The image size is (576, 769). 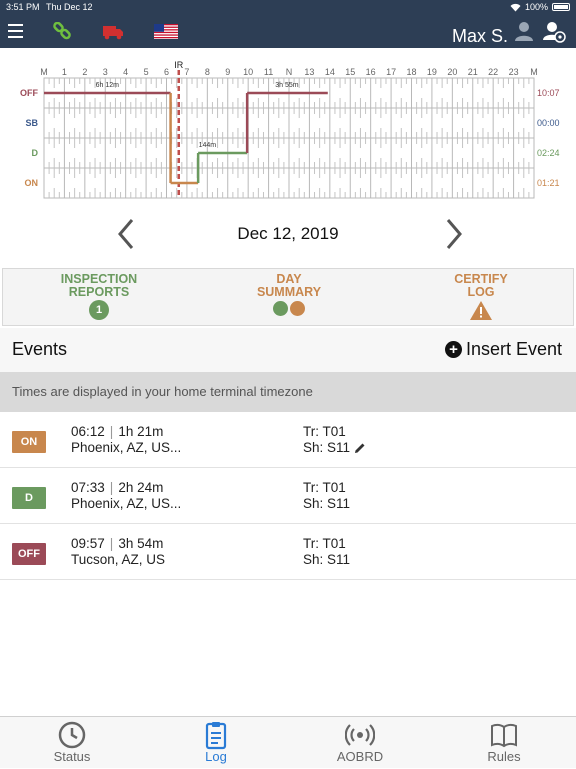 What do you see at coordinates (15, 31) in the screenshot?
I see `hamburger-menu-icon` at bounding box center [15, 31].